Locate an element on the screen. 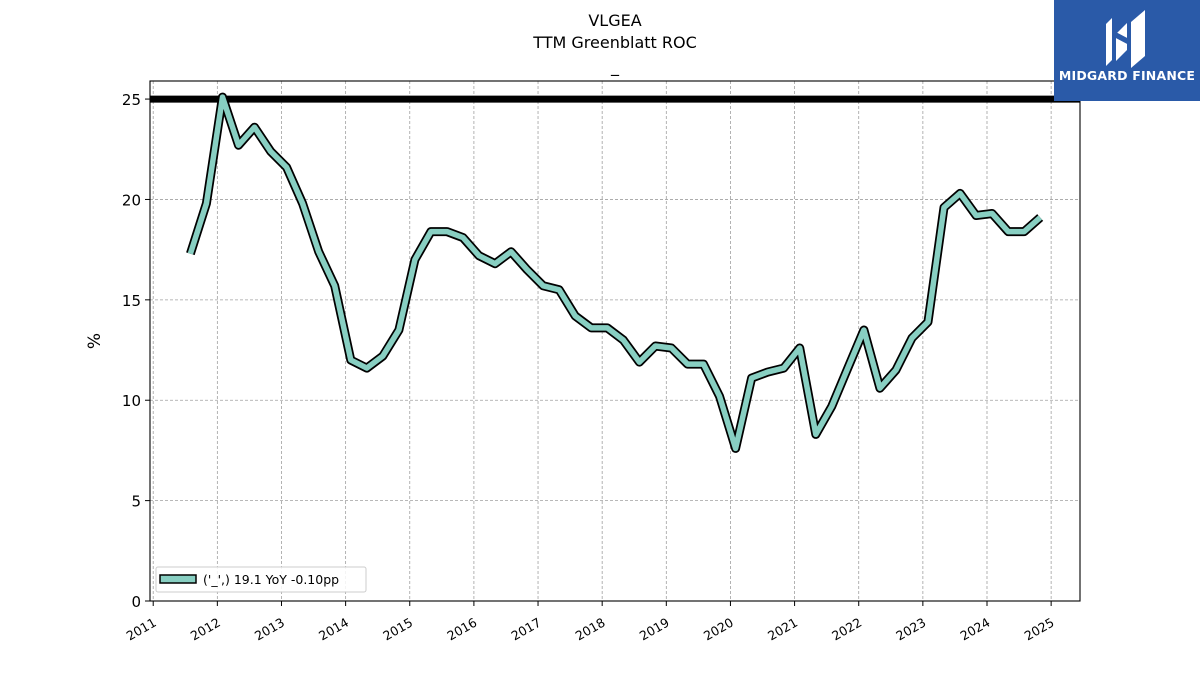  y-axis: 0 5 10 15 20 25 is located at coordinates (136, 351).